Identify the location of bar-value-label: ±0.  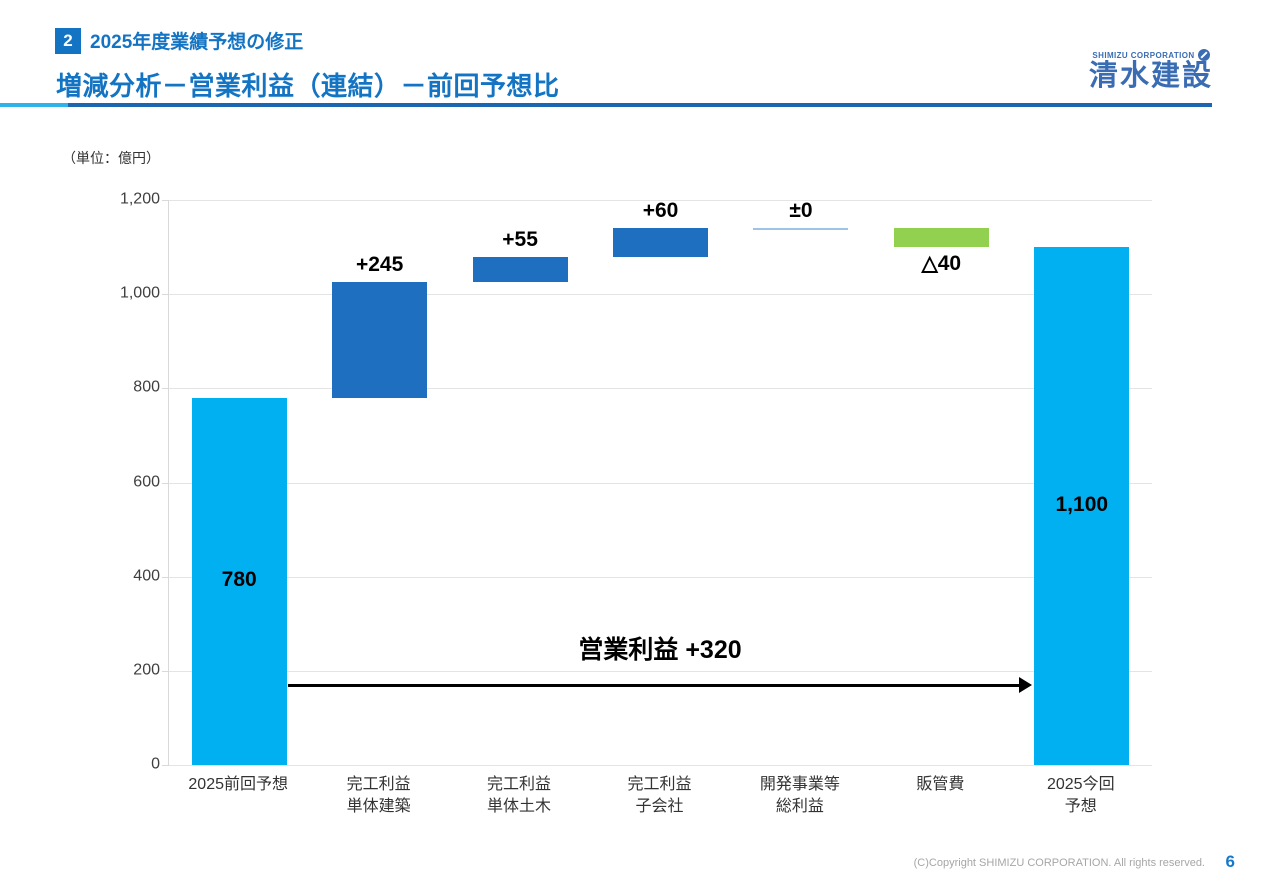
(801, 211).